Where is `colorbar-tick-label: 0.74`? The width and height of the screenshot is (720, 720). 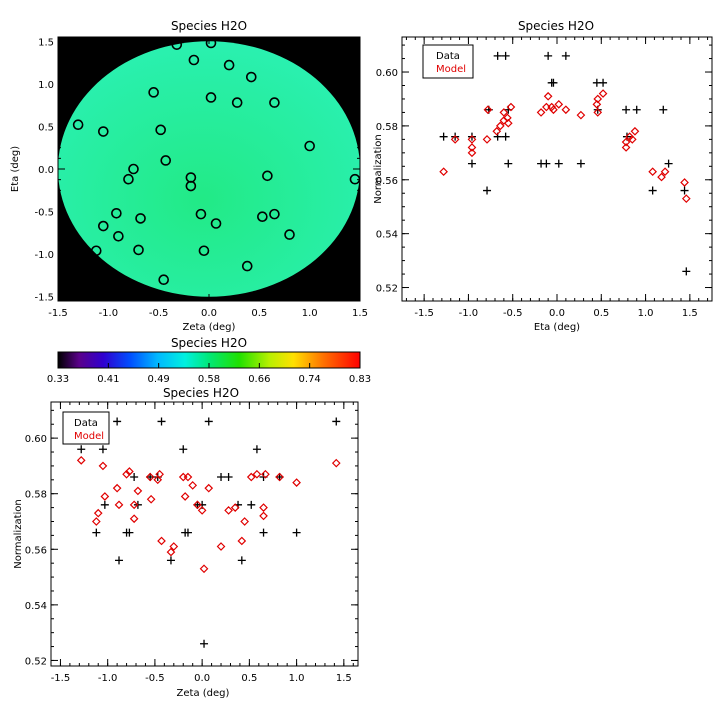
colorbar-tick-label: 0.74 is located at coordinates (310, 379).